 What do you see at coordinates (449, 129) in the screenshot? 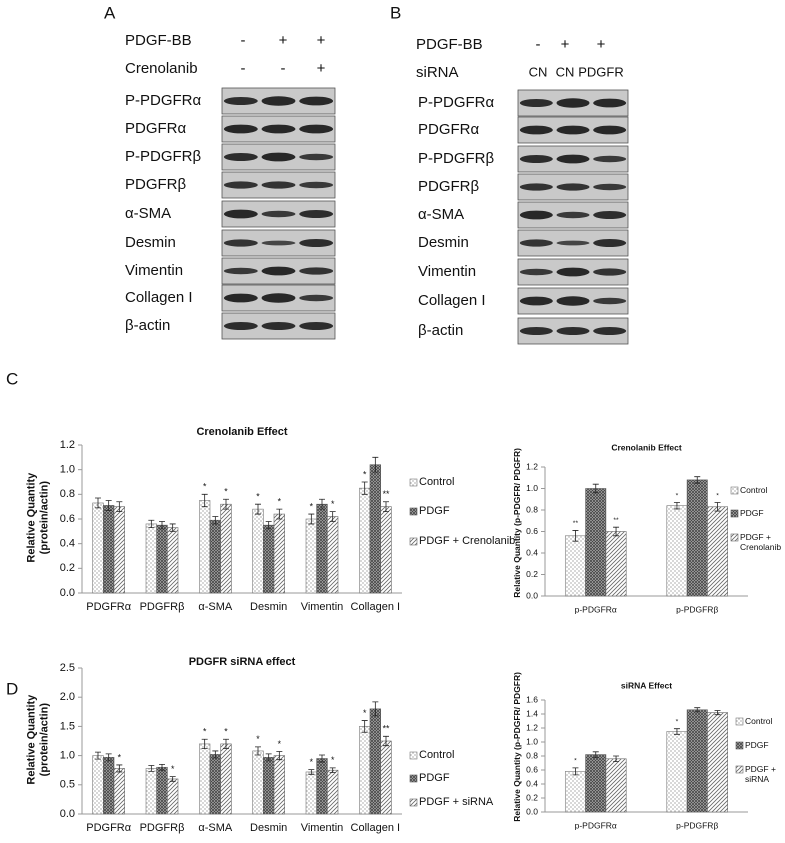
I see `protein-label: PDGFRα` at bounding box center [449, 129].